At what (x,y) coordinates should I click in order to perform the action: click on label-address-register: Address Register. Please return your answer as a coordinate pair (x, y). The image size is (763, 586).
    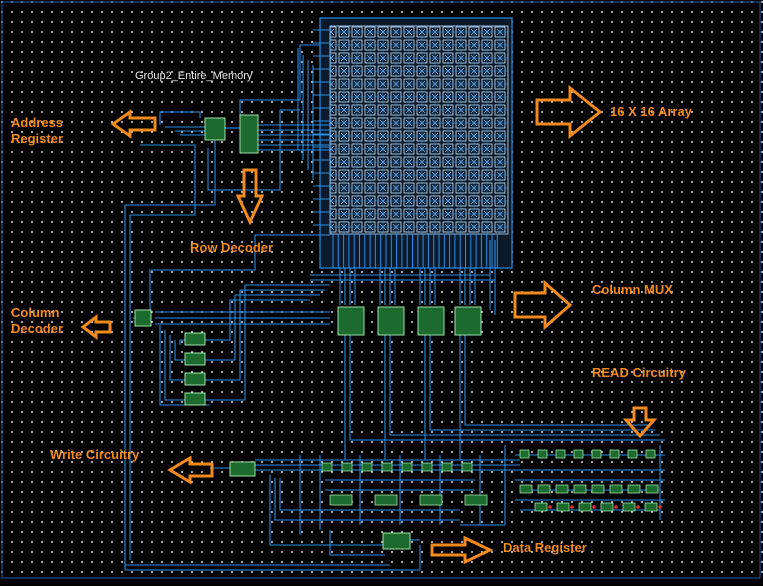
    Looking at the image, I should click on (37, 130).